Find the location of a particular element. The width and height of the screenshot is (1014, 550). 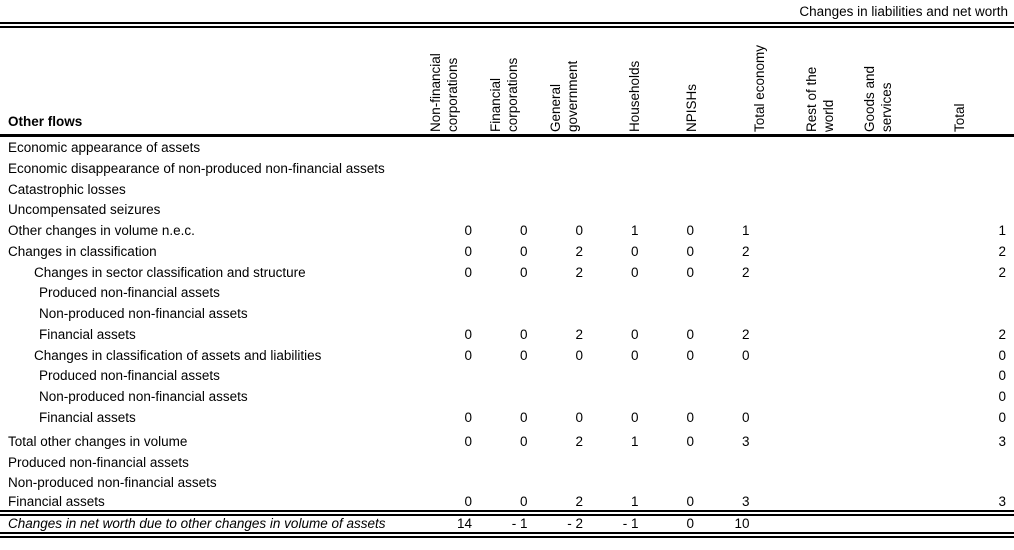

row-label: Non-produced non-financial assets is located at coordinates (143, 396).